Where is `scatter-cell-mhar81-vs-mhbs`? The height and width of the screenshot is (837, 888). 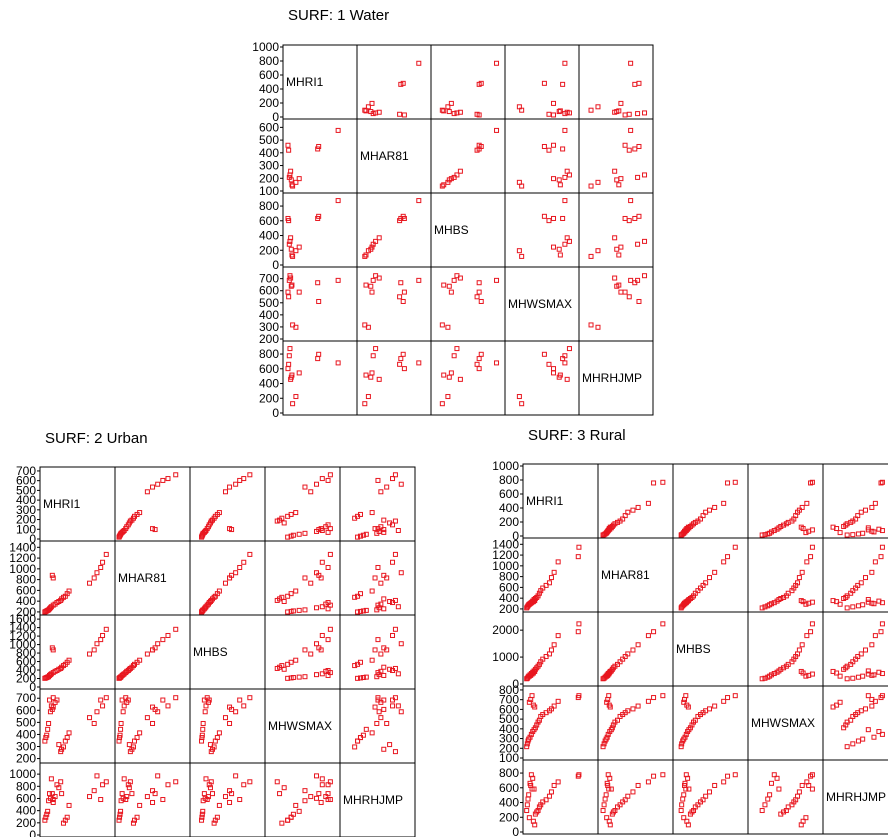
scatter-cell-mhar81-vs-mhbs is located at coordinates (708, 577).